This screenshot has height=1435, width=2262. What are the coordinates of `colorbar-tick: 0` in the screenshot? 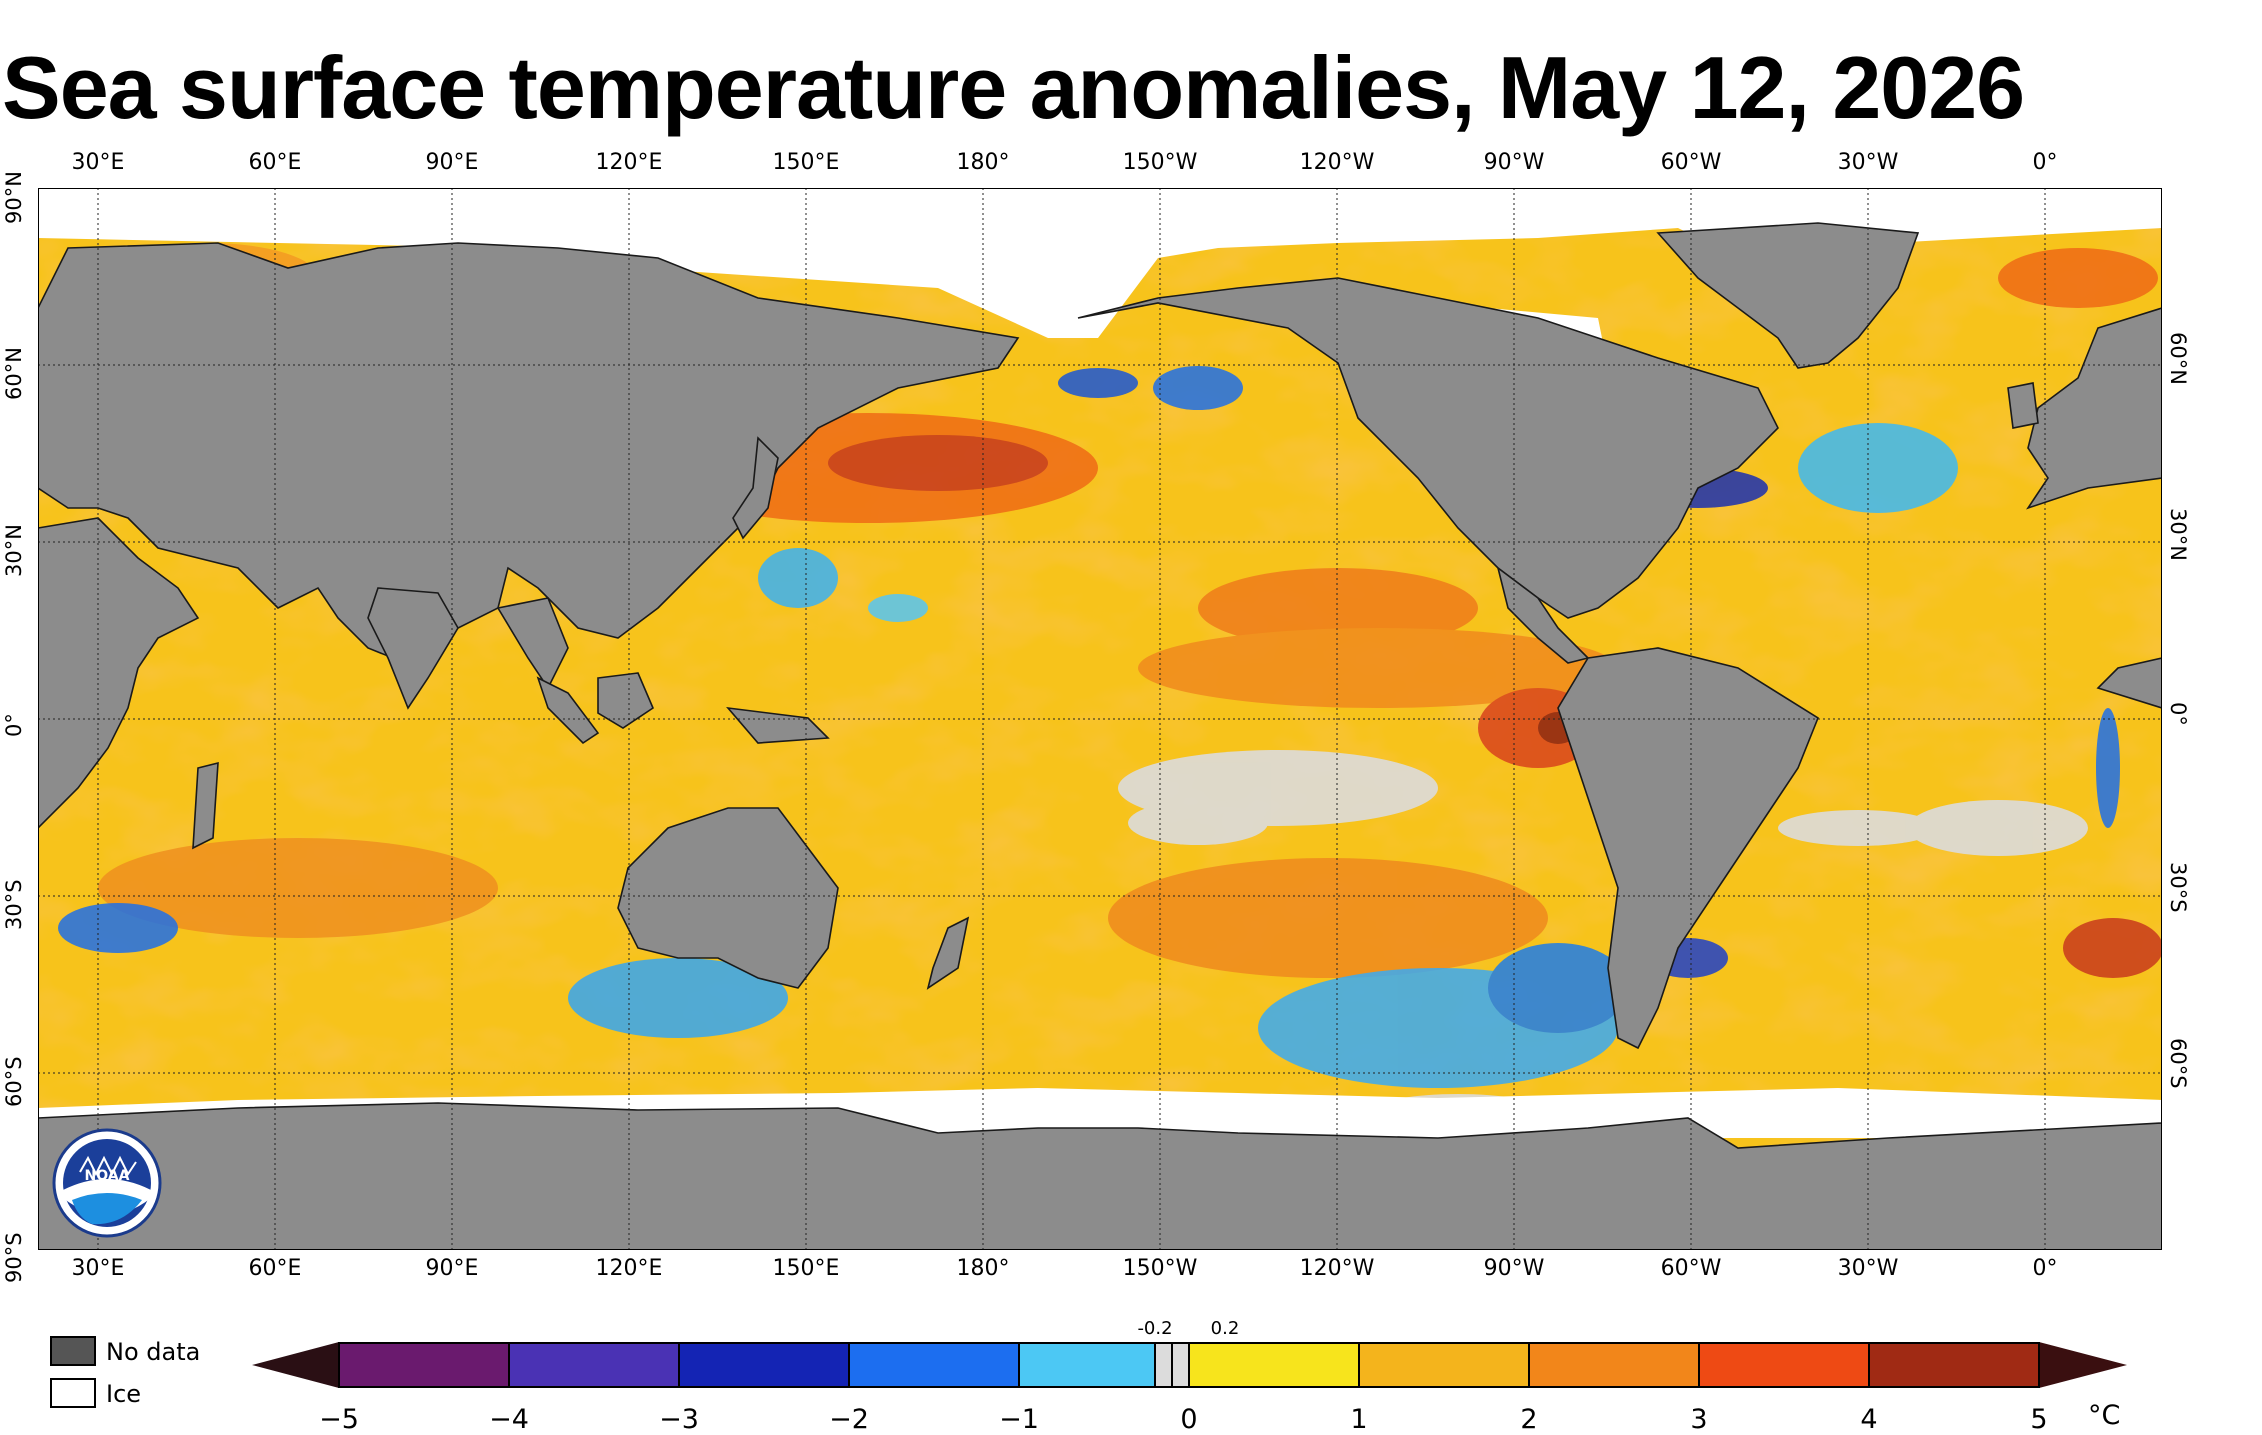 It's located at (1189, 1419).